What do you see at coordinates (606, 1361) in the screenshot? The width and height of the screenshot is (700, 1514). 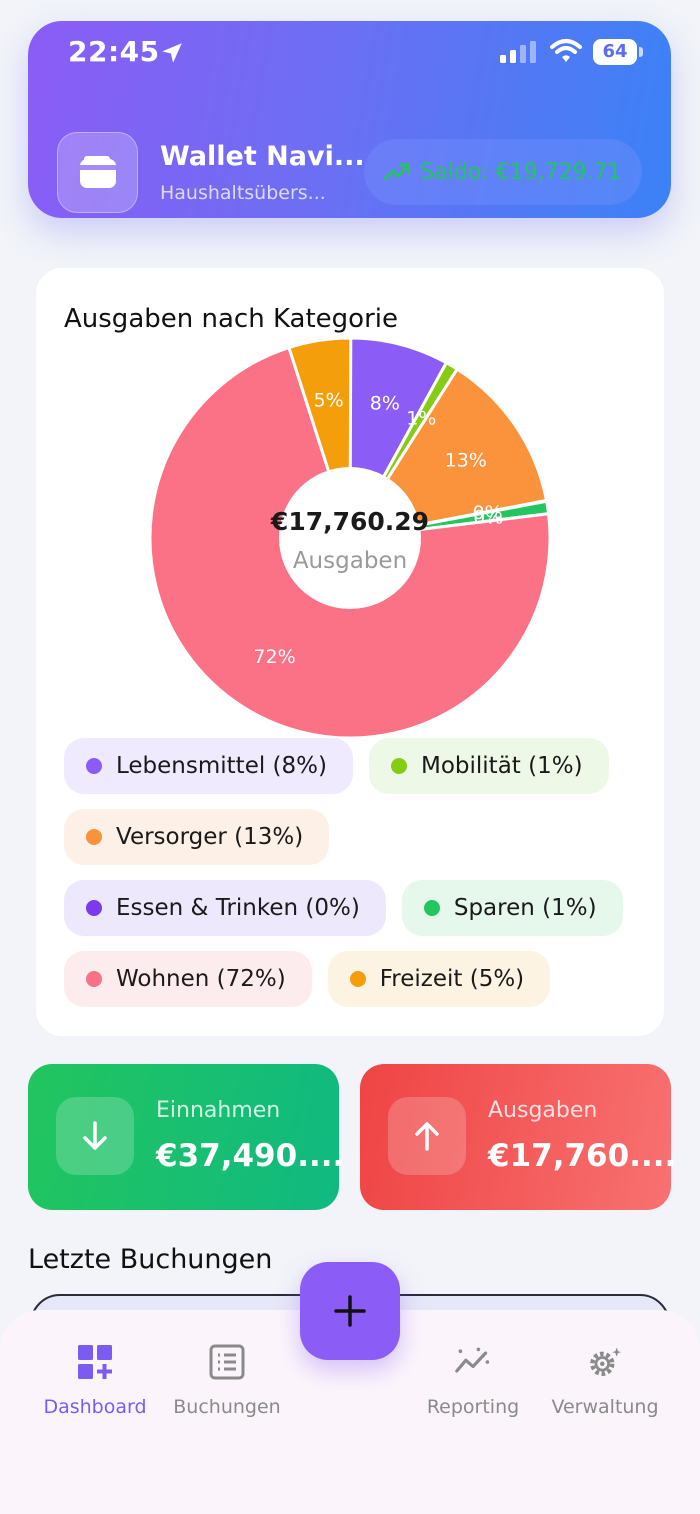 I see `settings-gear-icon` at bounding box center [606, 1361].